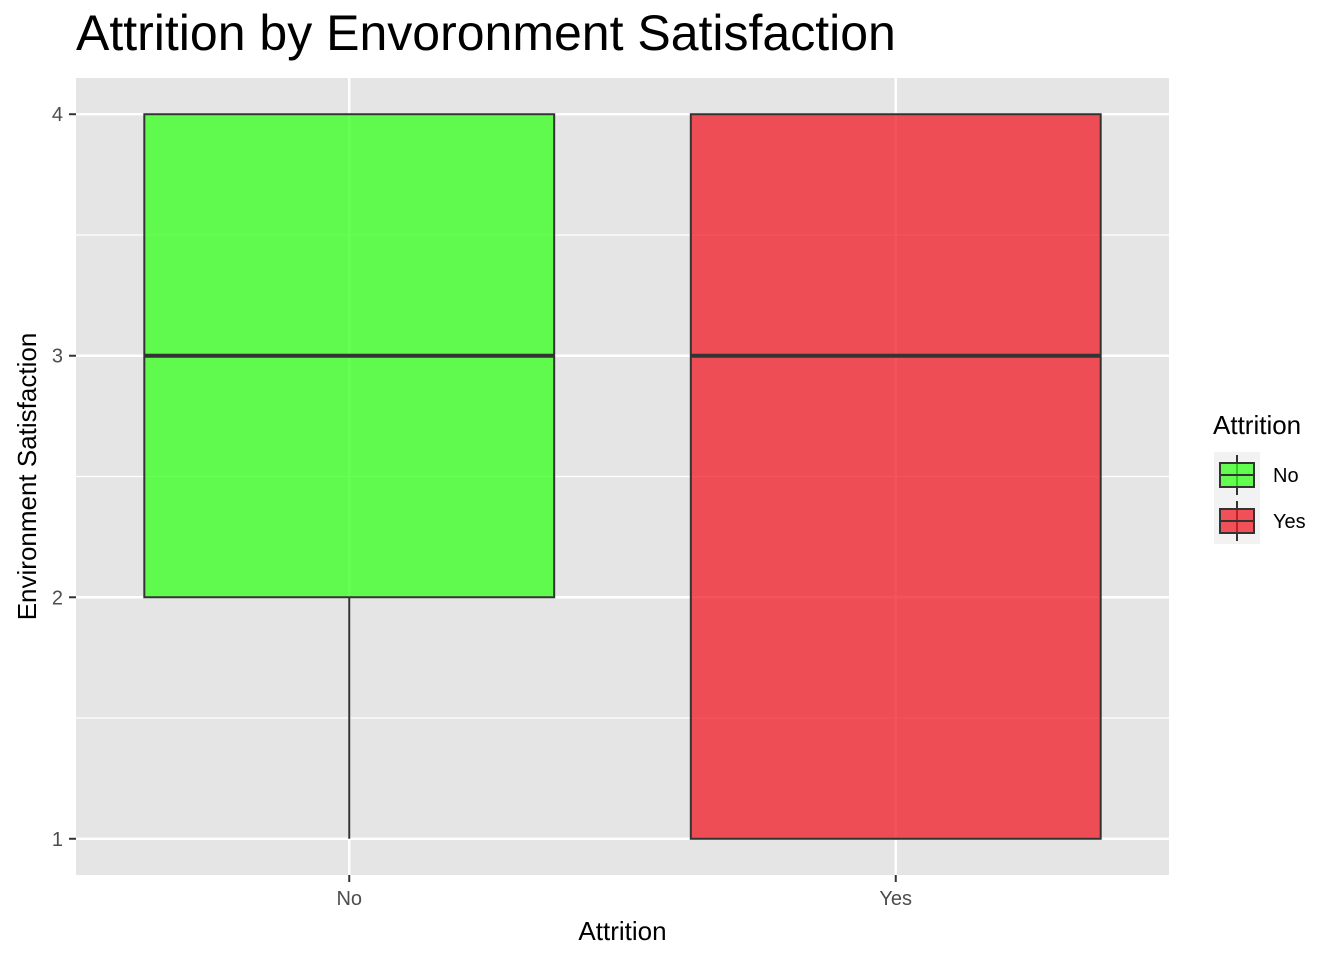 This screenshot has height=960, width=1344. I want to click on legend-label: No, so click(1286, 476).